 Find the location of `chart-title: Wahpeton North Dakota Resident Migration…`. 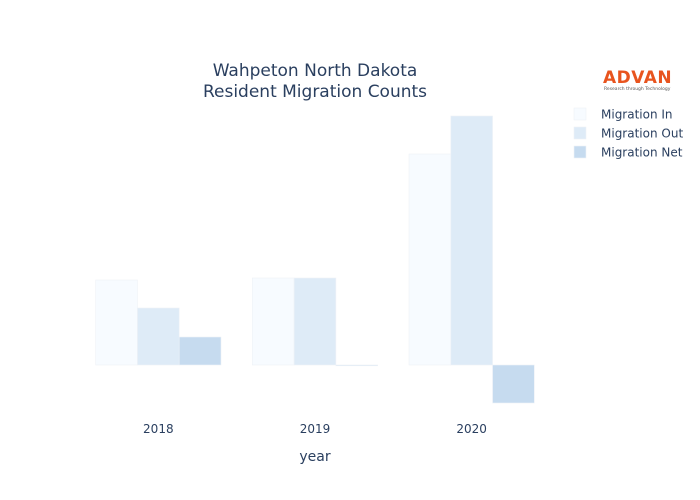

chart-title: Wahpeton North Dakota Resident Migration… is located at coordinates (315, 81).